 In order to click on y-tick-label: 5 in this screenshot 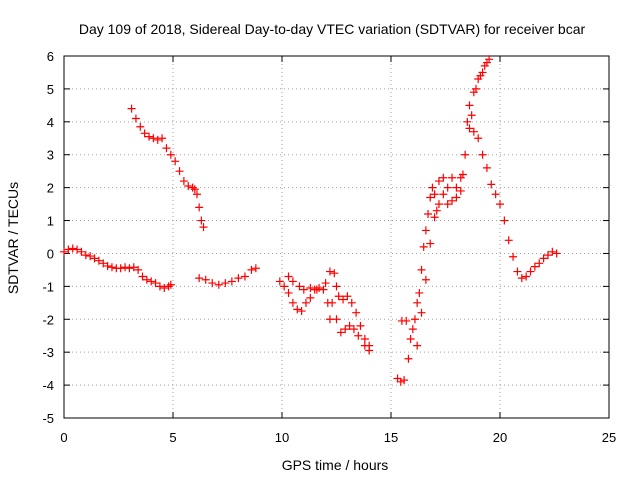, I will do `click(50, 89)`.